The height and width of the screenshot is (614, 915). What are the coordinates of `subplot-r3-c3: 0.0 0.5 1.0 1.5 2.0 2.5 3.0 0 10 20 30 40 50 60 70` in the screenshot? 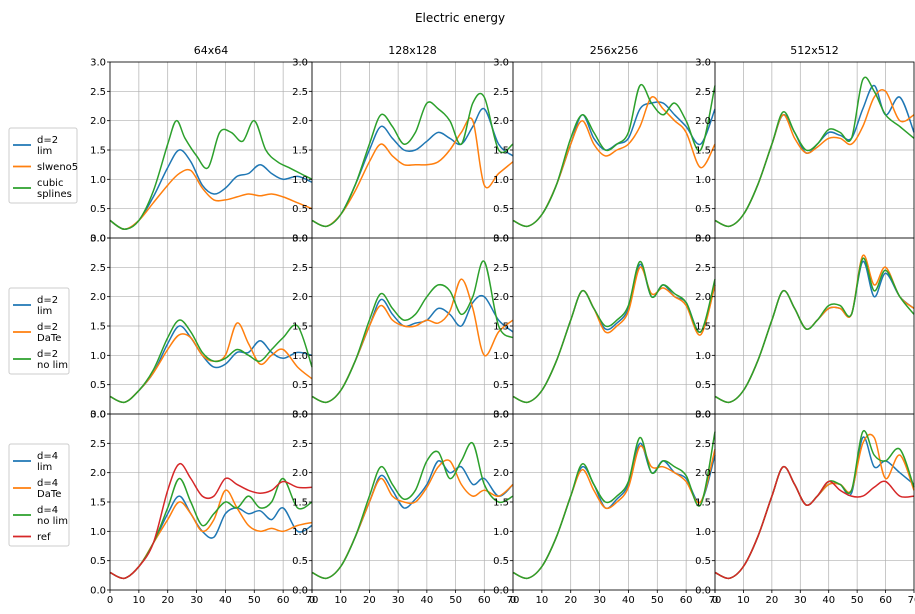 It's located at (607, 508).